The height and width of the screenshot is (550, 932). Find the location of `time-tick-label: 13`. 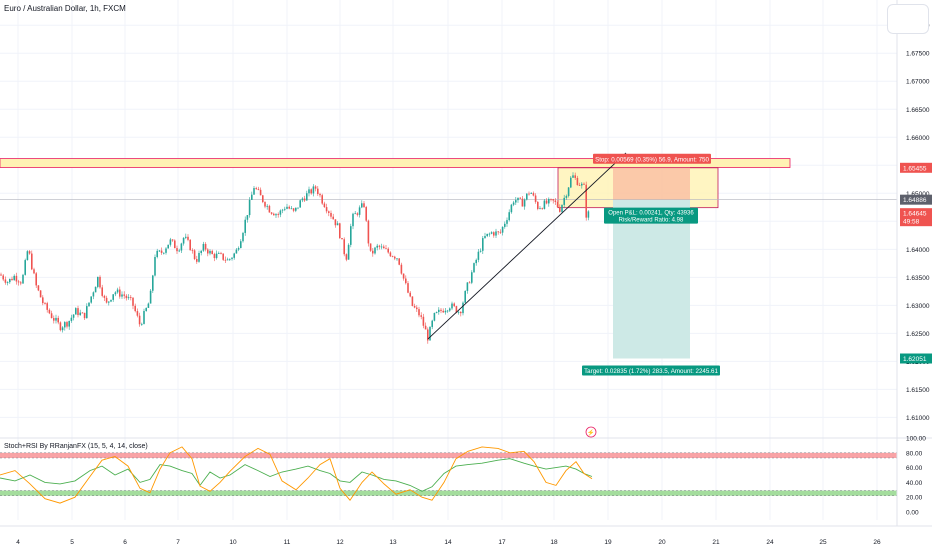

time-tick-label: 13 is located at coordinates (393, 542).